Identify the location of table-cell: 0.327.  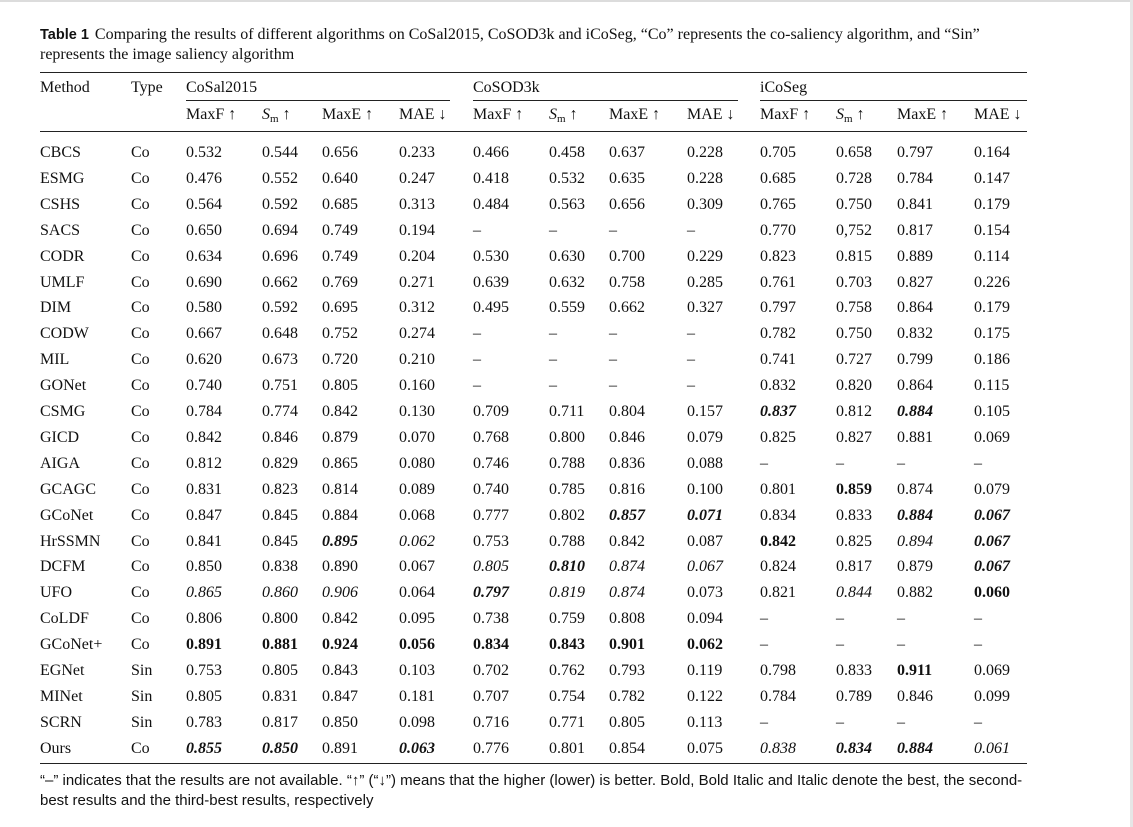
(705, 307).